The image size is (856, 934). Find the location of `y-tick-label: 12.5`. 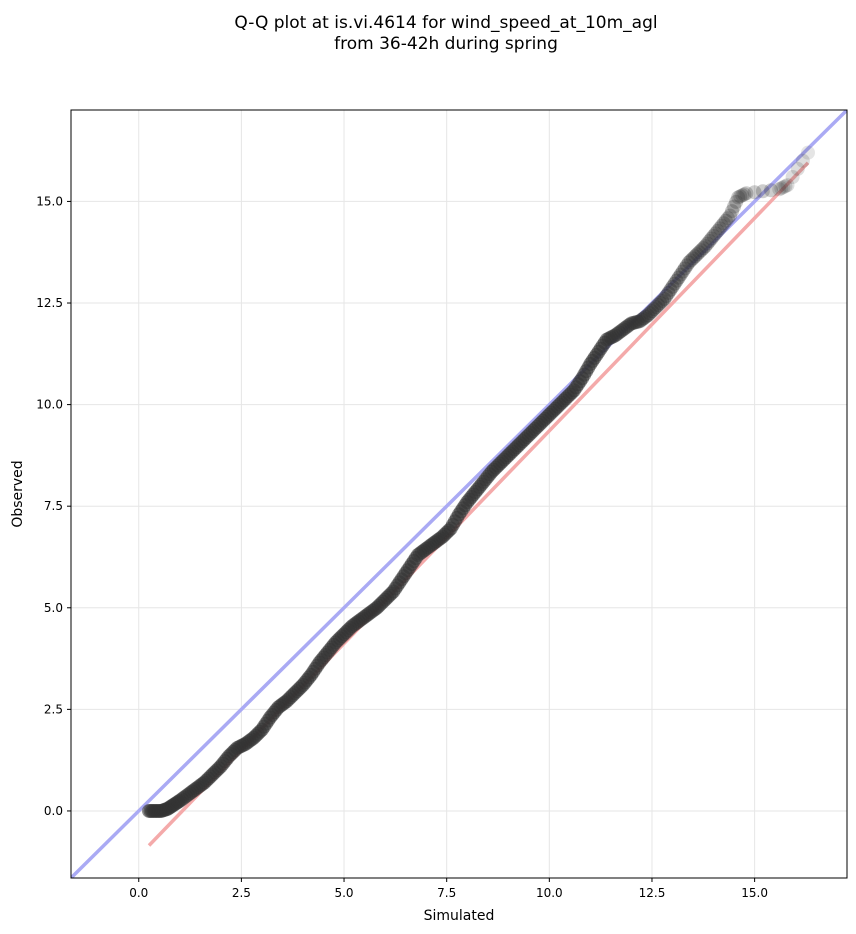

y-tick-label: 12.5 is located at coordinates (49, 303).